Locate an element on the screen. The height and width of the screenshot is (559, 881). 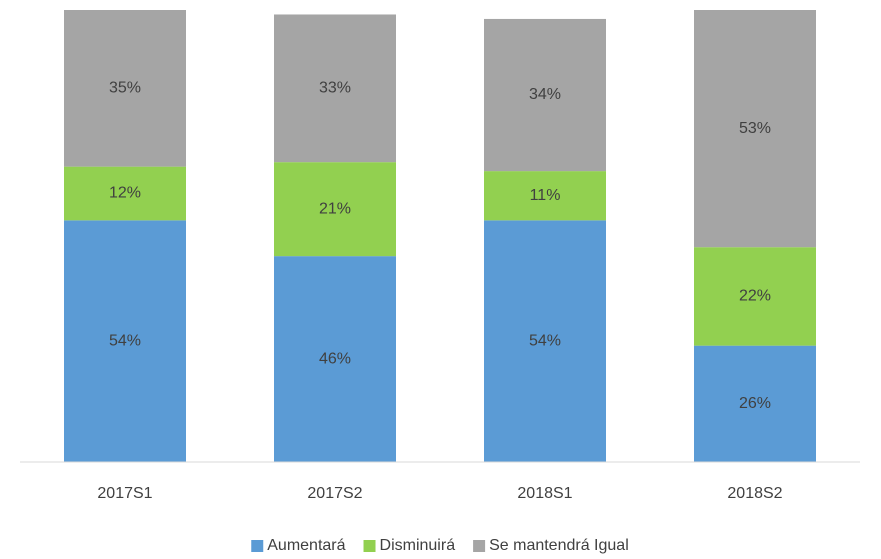
data-label: 53% is located at coordinates (755, 128).